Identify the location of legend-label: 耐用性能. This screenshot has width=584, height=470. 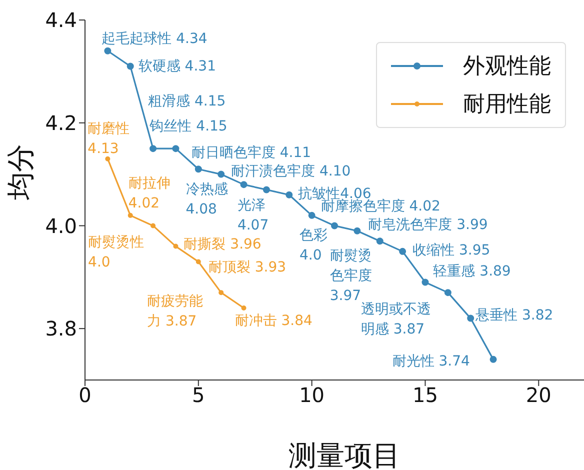
(507, 105).